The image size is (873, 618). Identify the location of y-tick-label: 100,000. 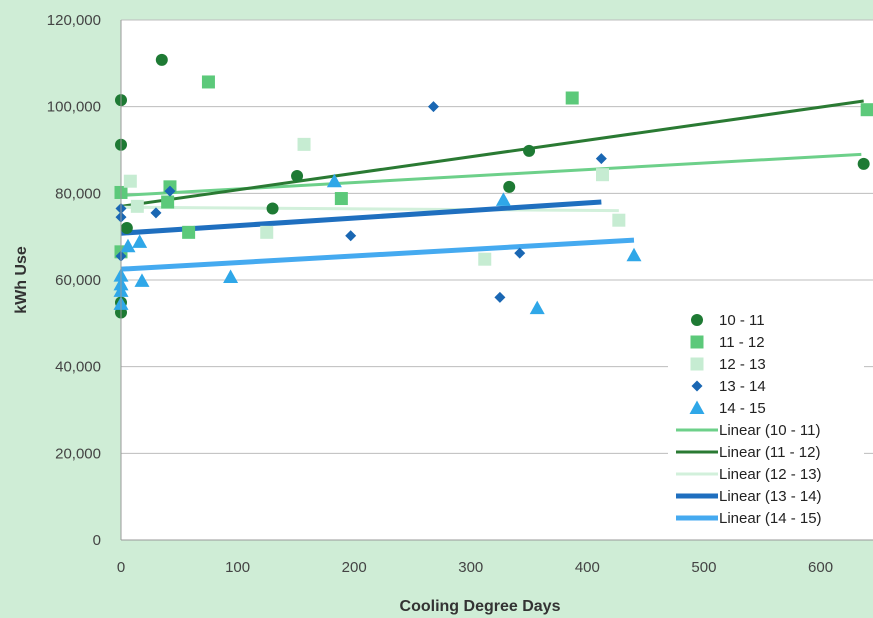
(74, 107).